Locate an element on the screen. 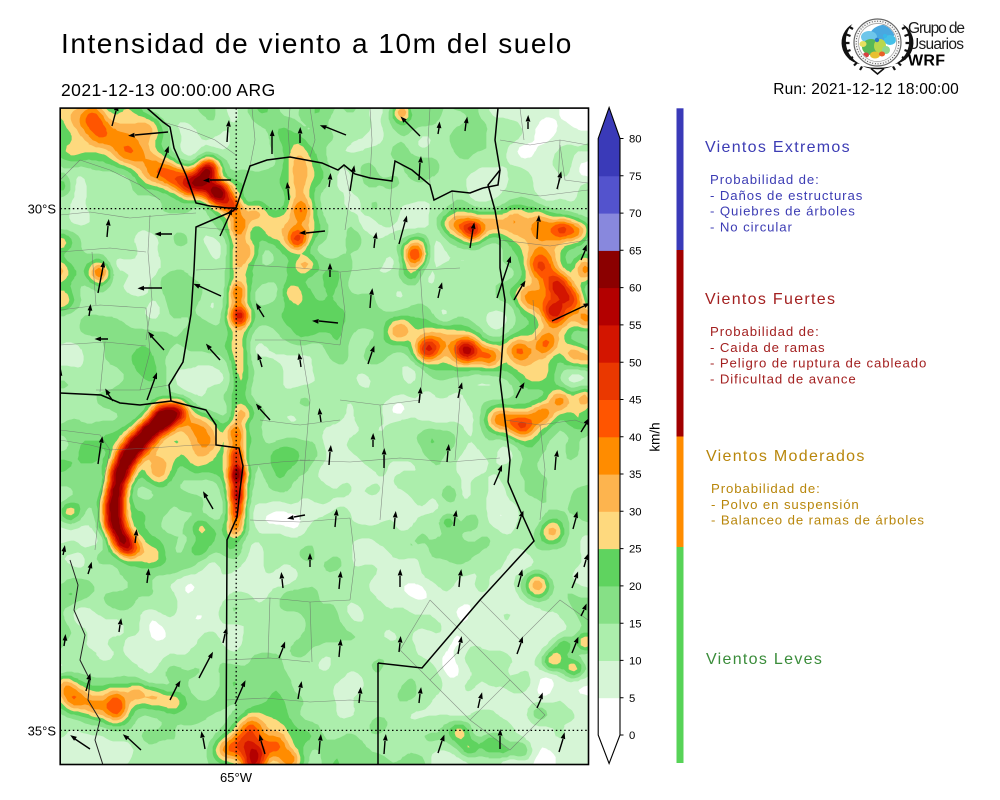 This screenshot has height=800, width=1000. svg-text: 0 is located at coordinates (632, 736).